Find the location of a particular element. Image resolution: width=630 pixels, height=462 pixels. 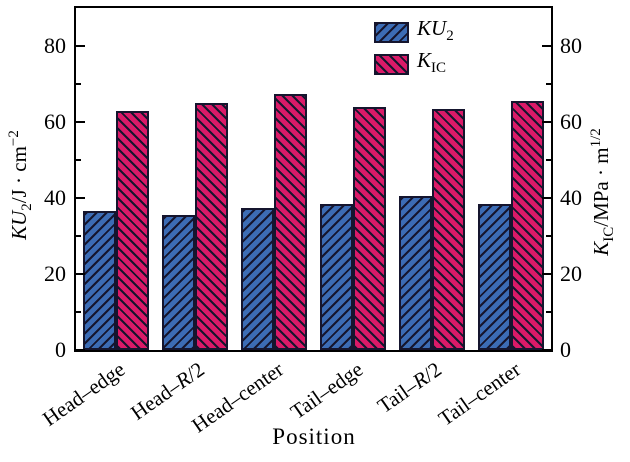

y-tick-label-left-60: 60 is located at coordinates (55, 121).